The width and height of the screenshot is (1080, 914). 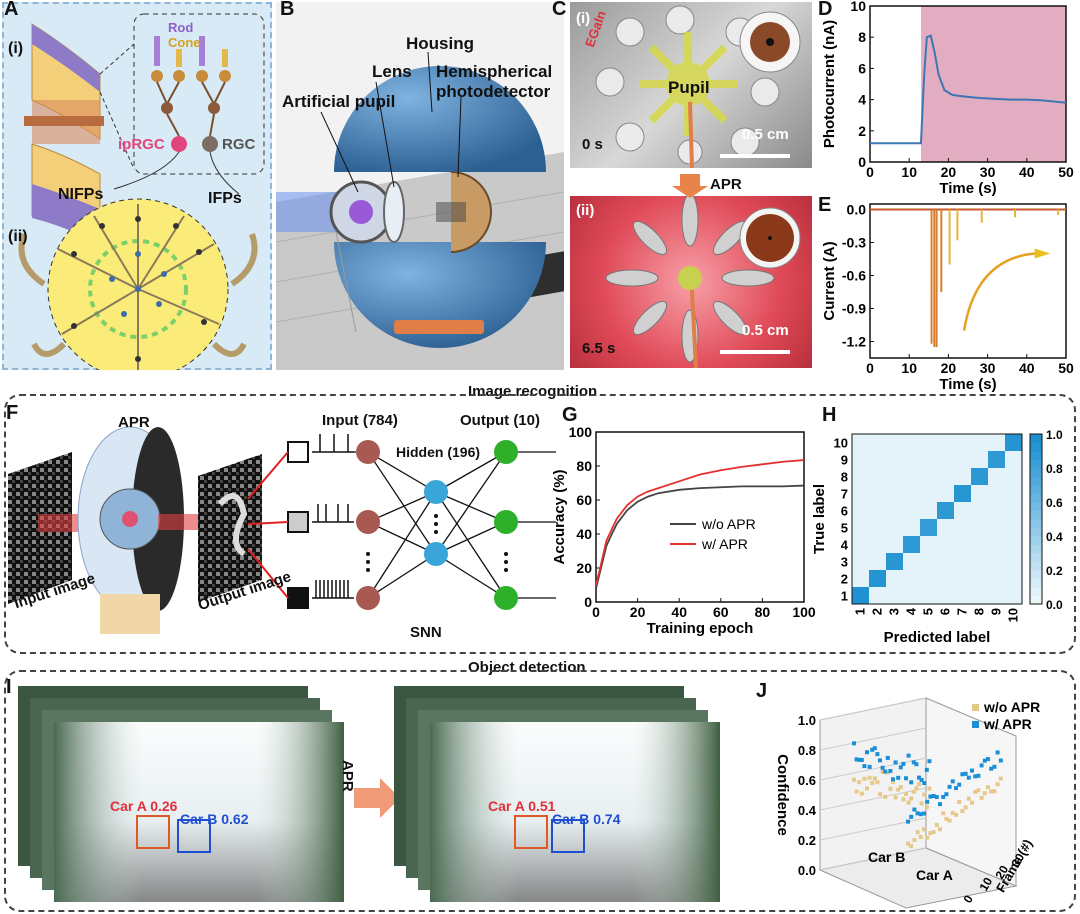 What do you see at coordinates (829, 415) in the screenshot?
I see `panel-label-h: H` at bounding box center [829, 415].